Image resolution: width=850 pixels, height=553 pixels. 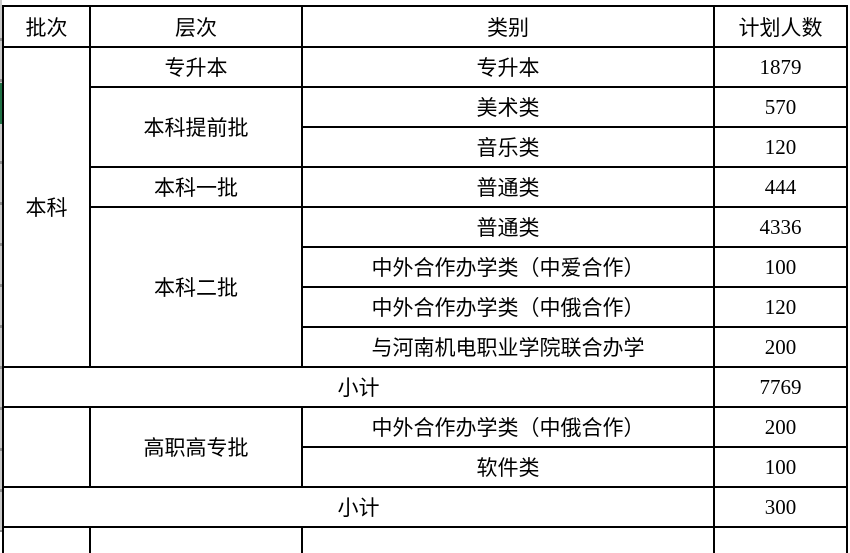 What do you see at coordinates (780, 26) in the screenshot?
I see `header-cell-planned: 计划人数` at bounding box center [780, 26].